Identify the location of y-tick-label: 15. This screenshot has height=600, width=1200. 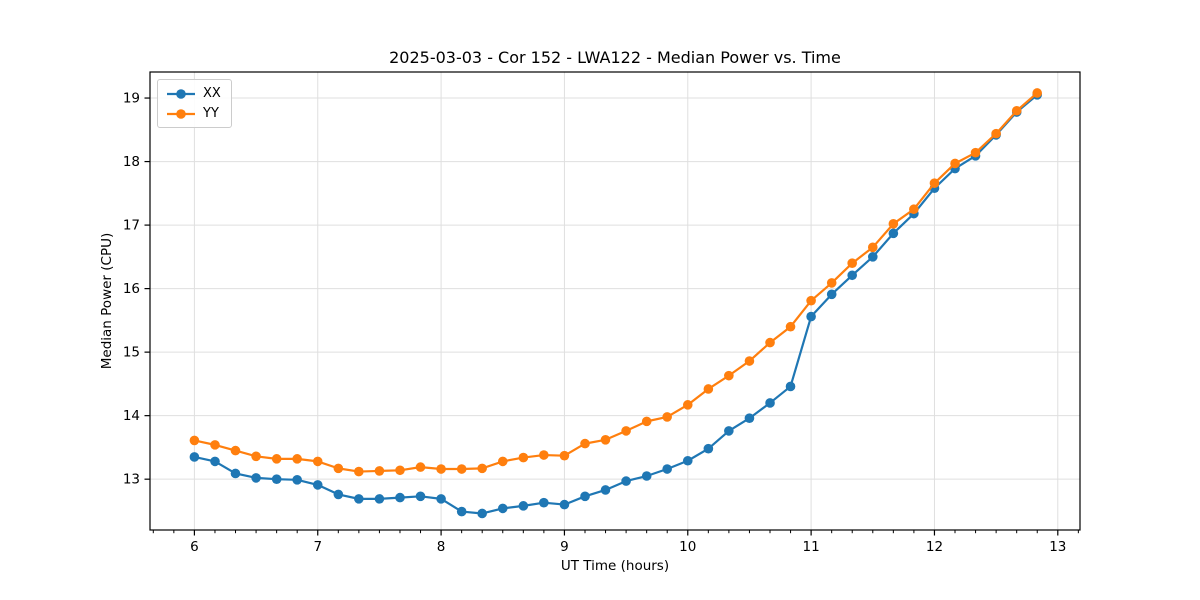
(131, 353).